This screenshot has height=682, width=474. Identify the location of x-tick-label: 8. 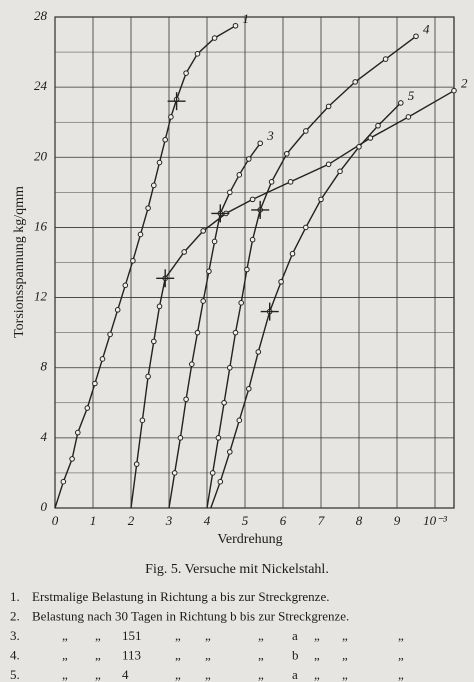
(359, 520).